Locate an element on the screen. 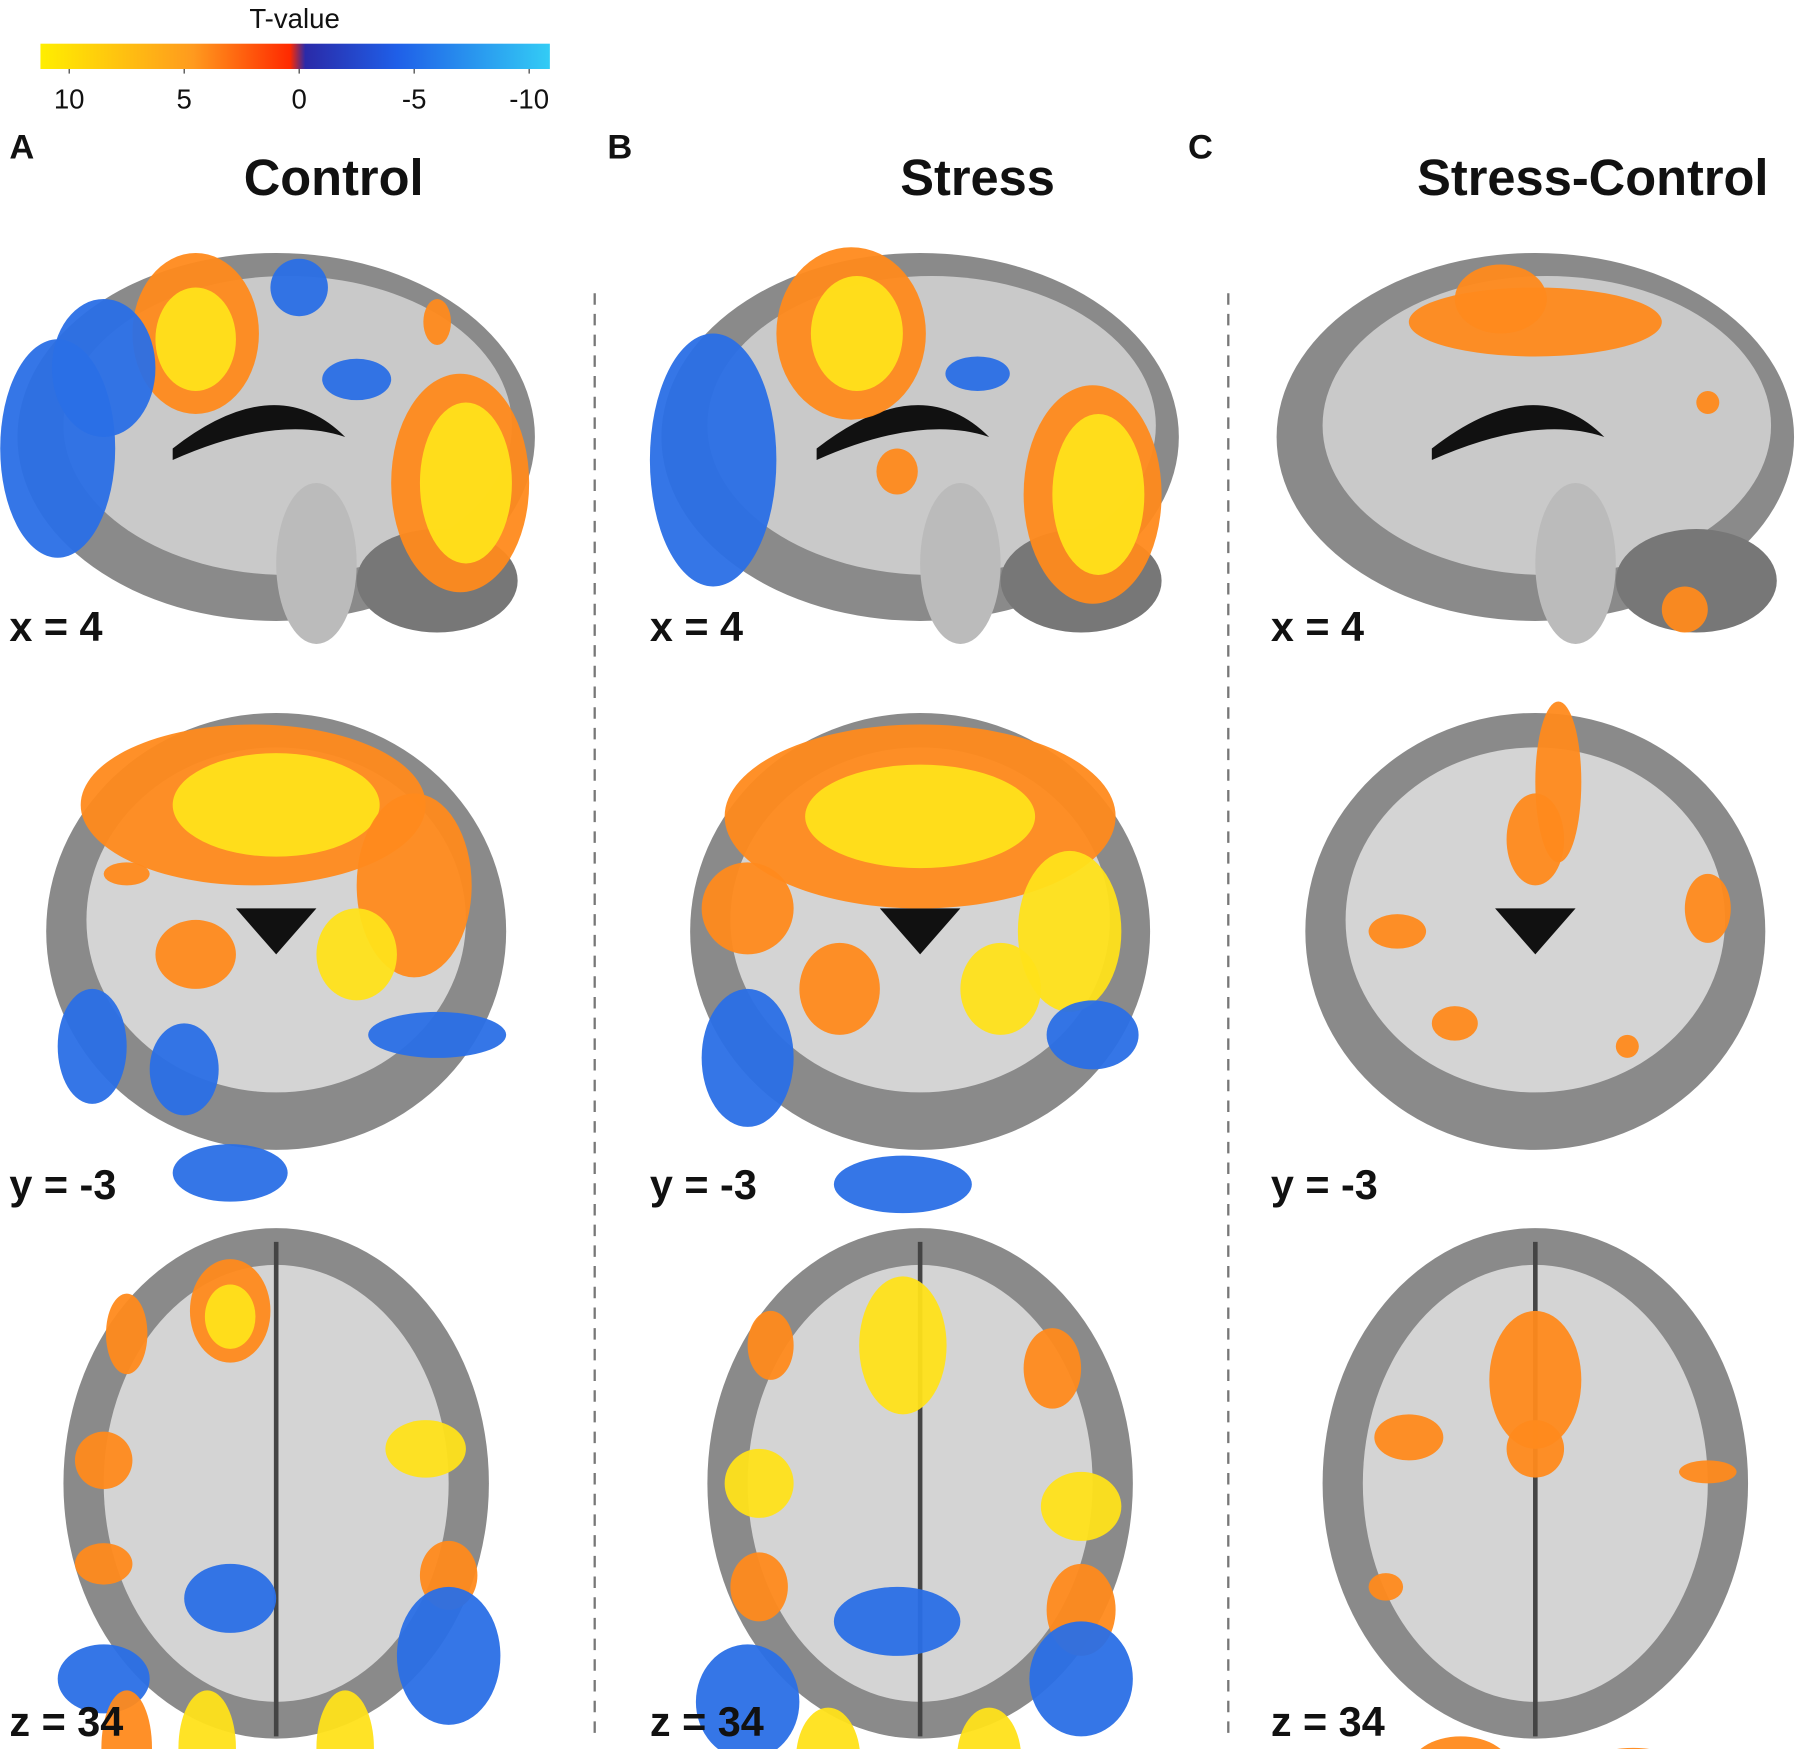  colorbar-tick-label: -10 is located at coordinates (529, 98).